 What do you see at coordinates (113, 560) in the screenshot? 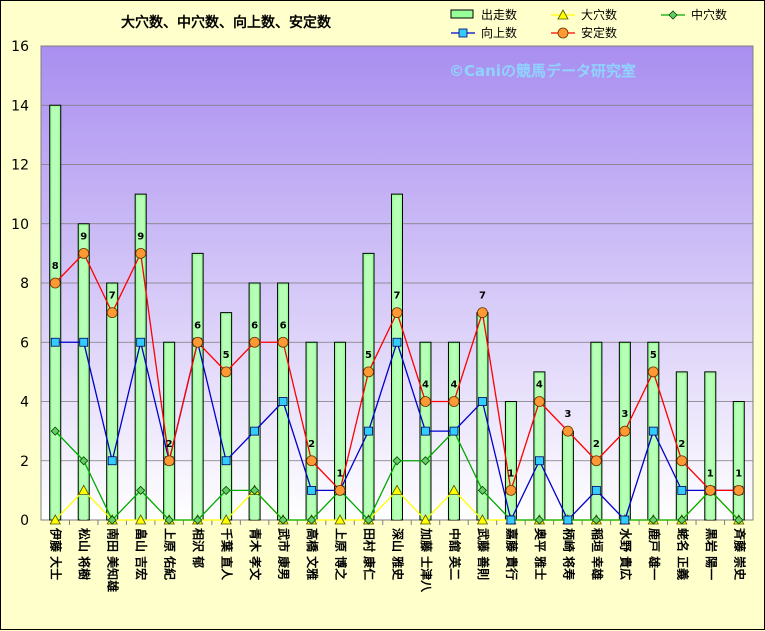
I see `category-label: 南田 美知雄` at bounding box center [113, 560].